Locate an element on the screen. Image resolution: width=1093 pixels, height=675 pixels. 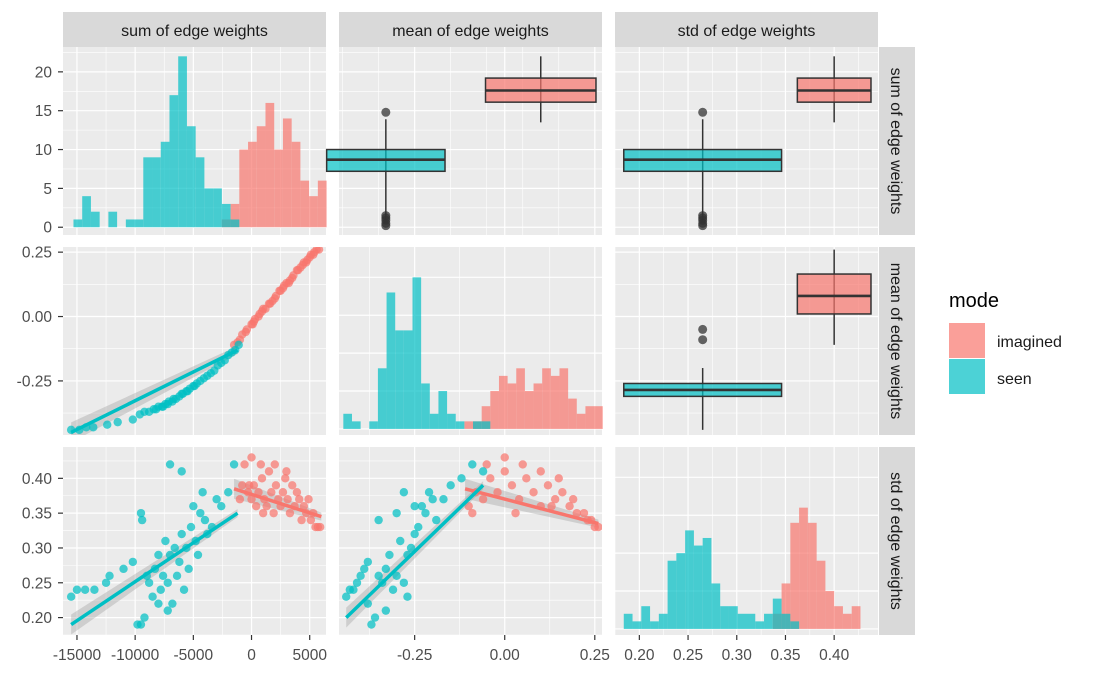
y-tick-label-count: 15 is located at coordinates (43, 111).